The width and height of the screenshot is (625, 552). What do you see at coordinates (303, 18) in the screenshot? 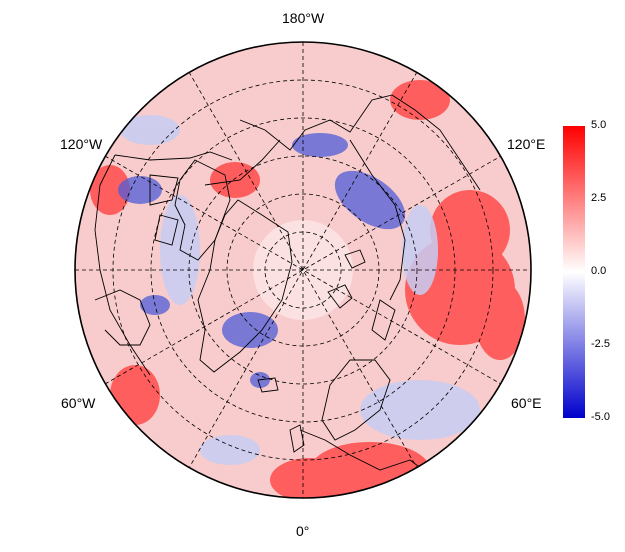
I see `lon-label-top: 180°W` at bounding box center [303, 18].